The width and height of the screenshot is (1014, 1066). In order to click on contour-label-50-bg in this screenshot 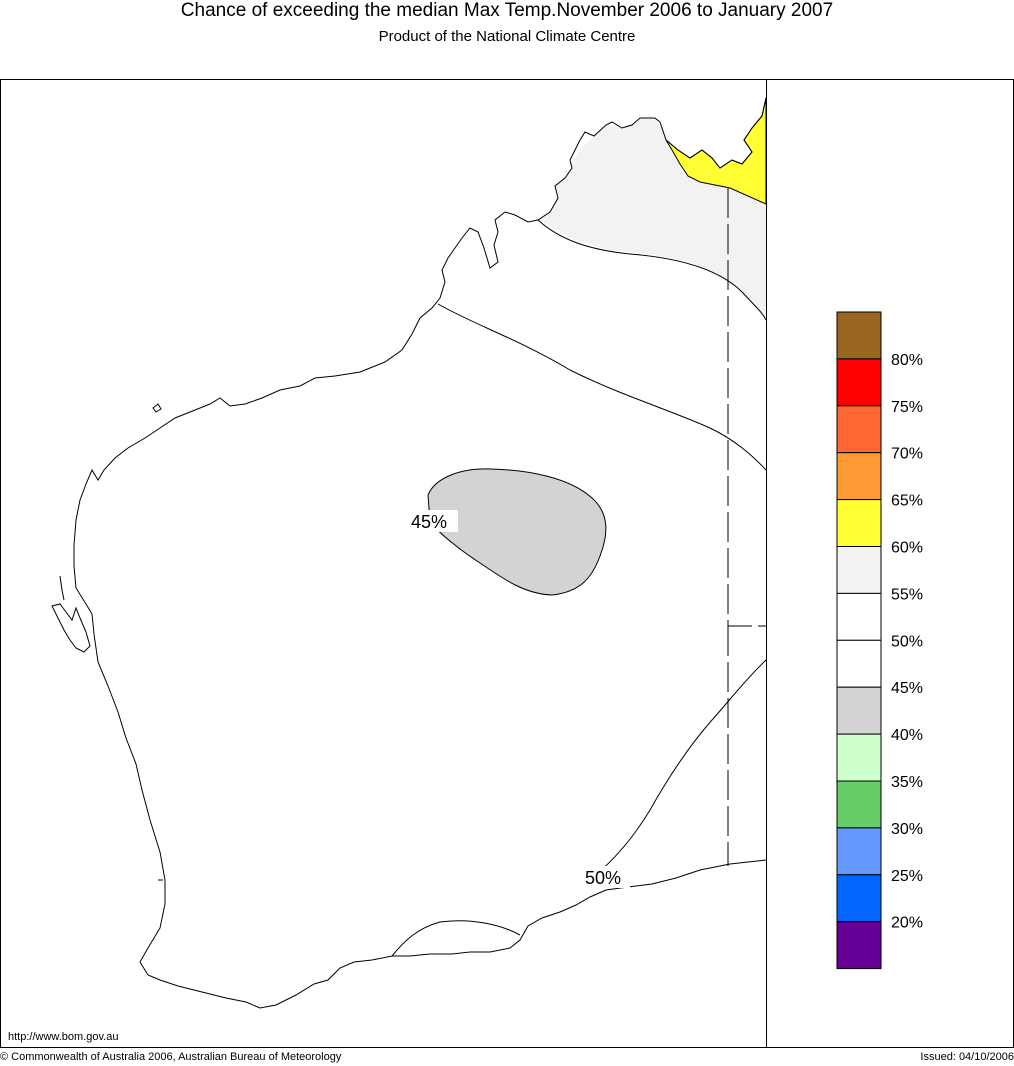, I will do `click(606, 877)`.